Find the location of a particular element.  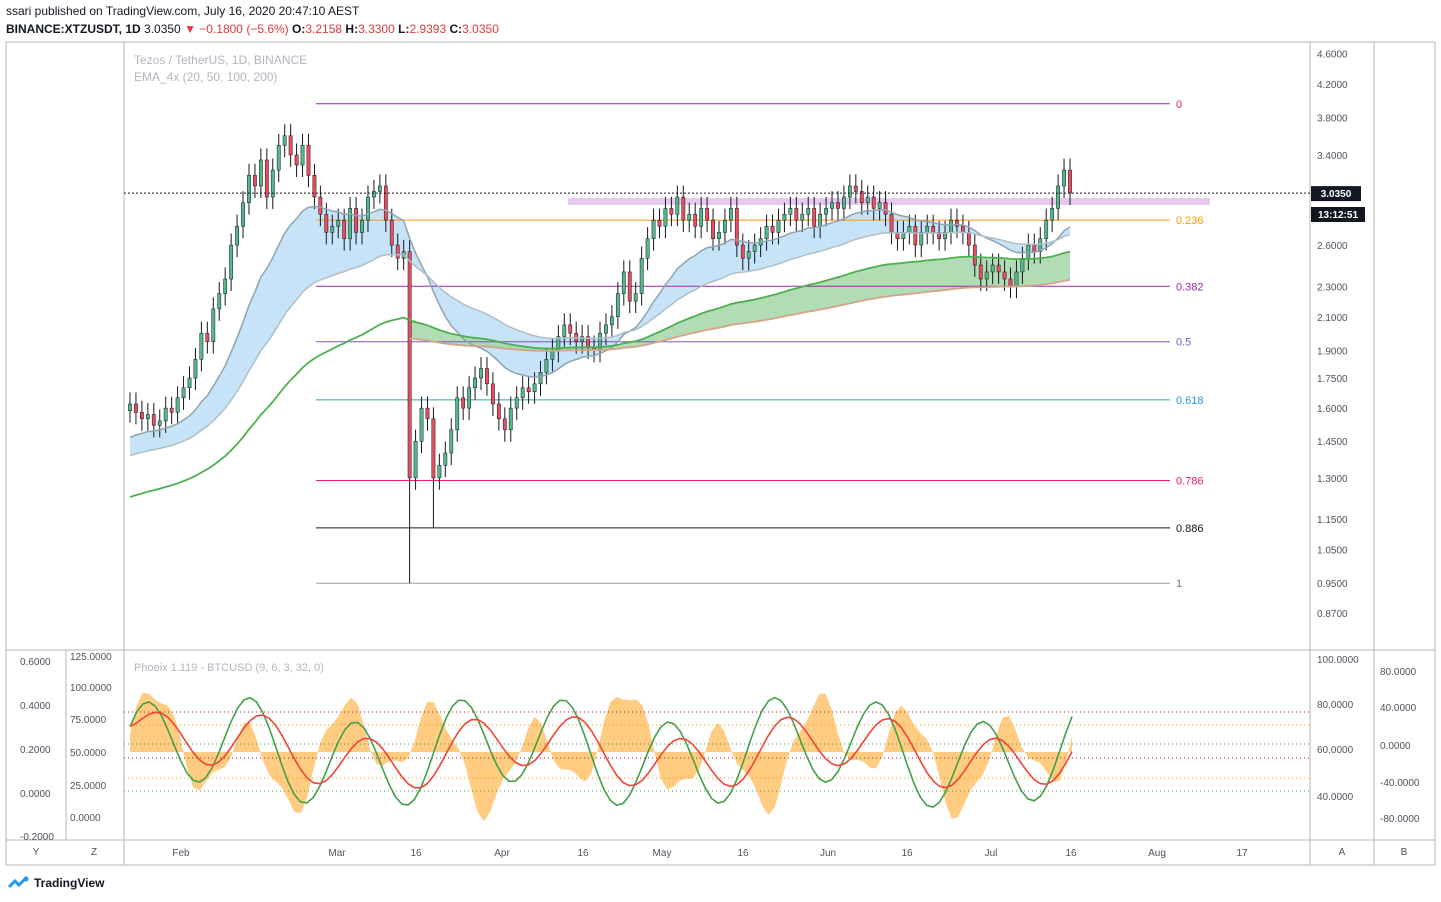

a-button: A is located at coordinates (1342, 852).